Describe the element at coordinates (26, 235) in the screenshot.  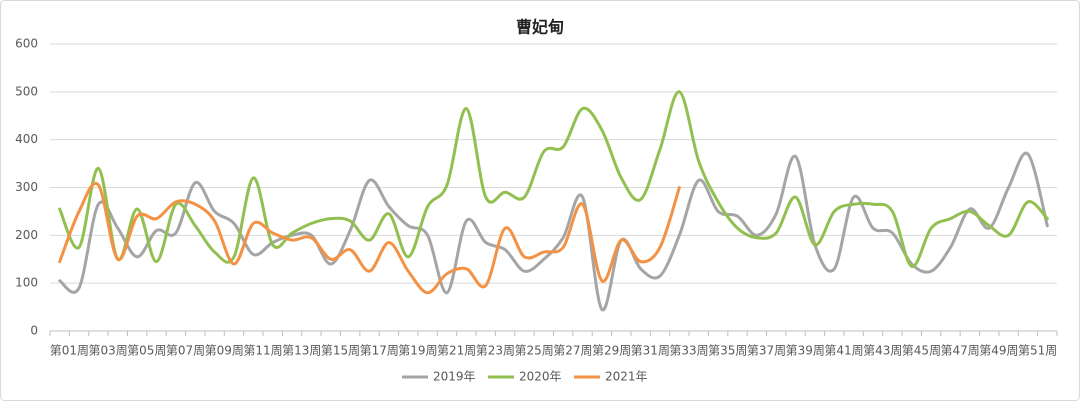
I see `y-tick-label: 200` at that location.